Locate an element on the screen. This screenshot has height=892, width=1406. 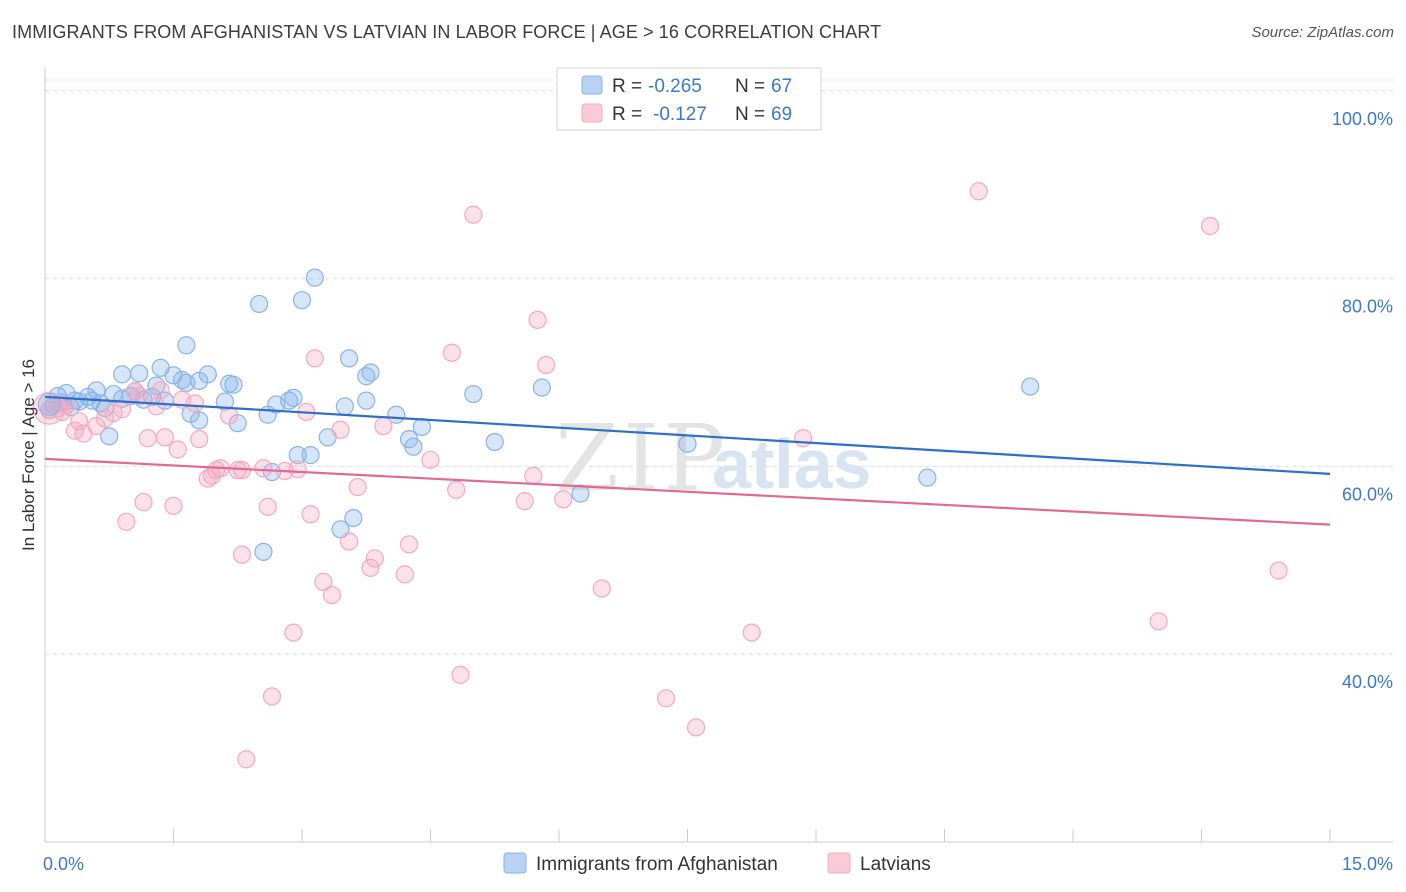
x-tick-label-max: 15.0% is located at coordinates (1367, 864).